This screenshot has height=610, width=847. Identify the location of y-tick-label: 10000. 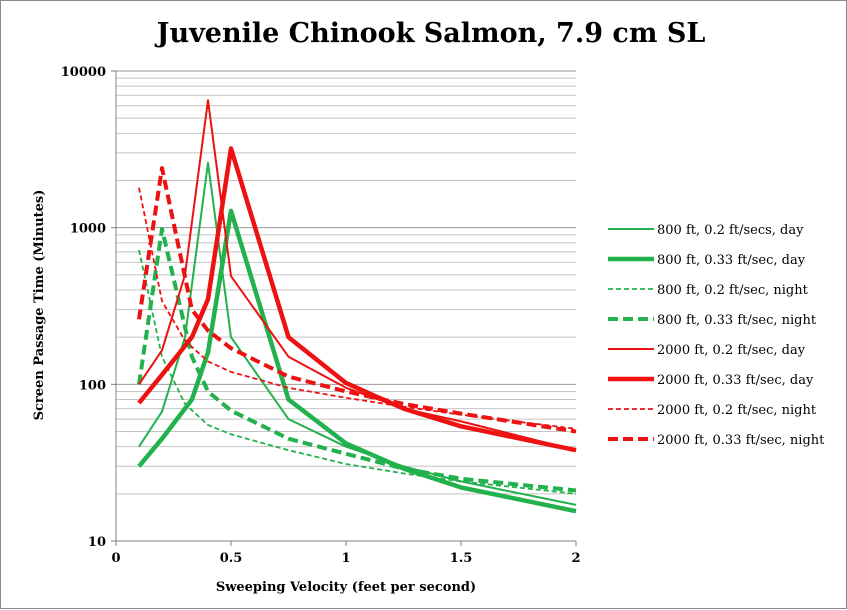
(83, 72).